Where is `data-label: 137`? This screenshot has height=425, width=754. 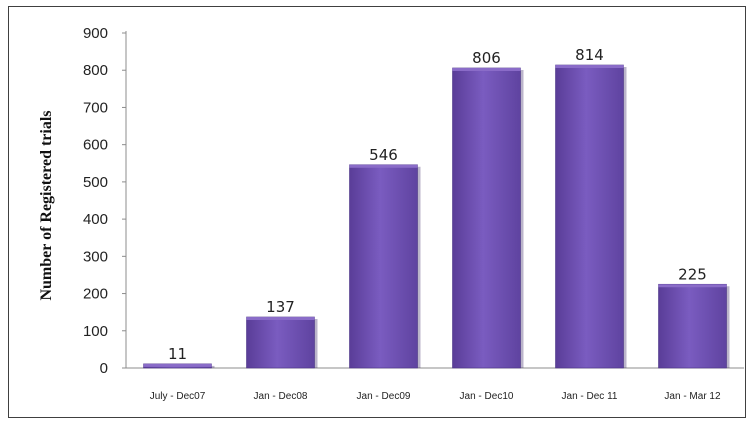
data-label: 137 is located at coordinates (280, 307).